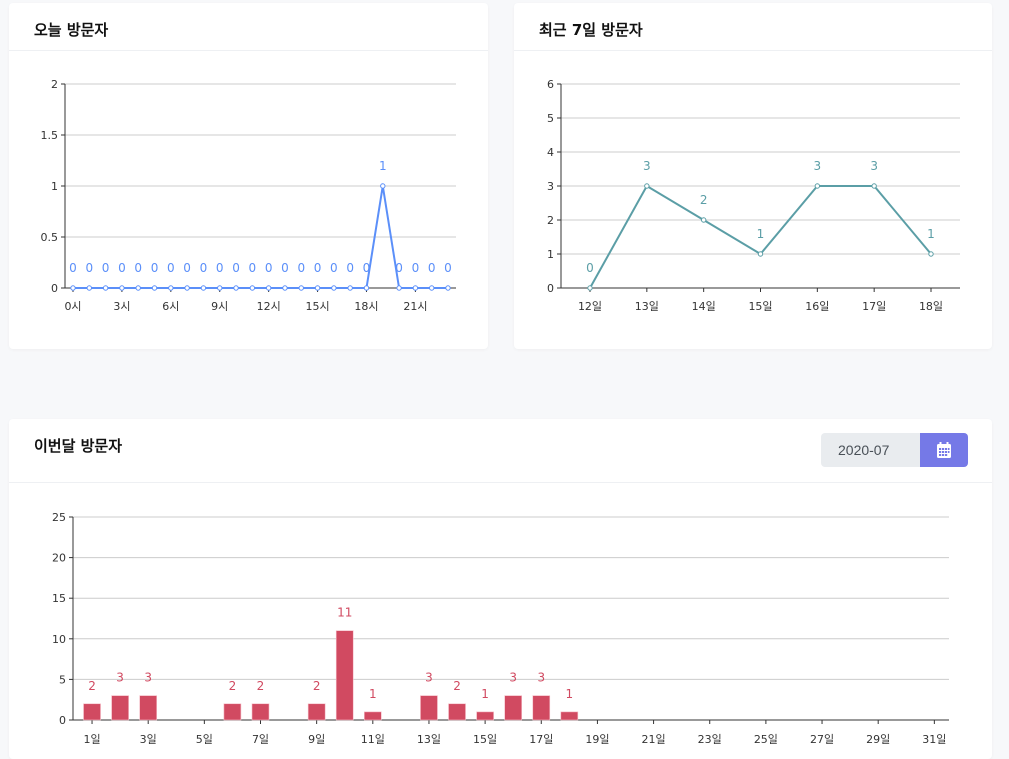 Image resolution: width=1009 pixels, height=759 pixels. What do you see at coordinates (91, 739) in the screenshot?
I see `x-tick-label: 1일` at bounding box center [91, 739].